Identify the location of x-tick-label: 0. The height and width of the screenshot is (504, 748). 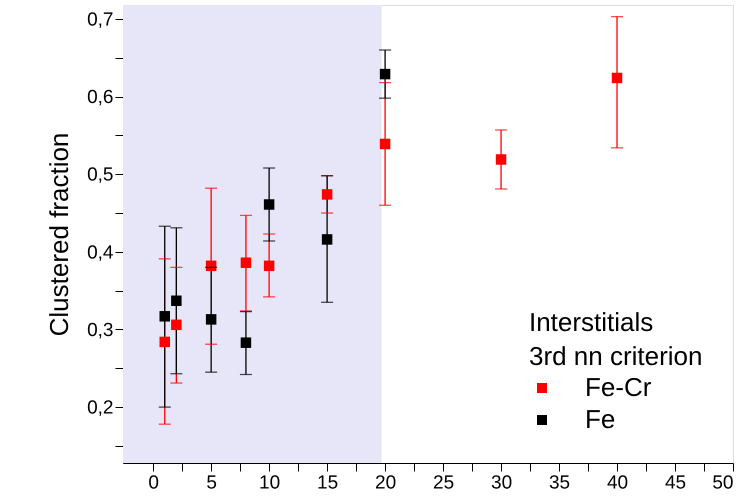
(153, 483).